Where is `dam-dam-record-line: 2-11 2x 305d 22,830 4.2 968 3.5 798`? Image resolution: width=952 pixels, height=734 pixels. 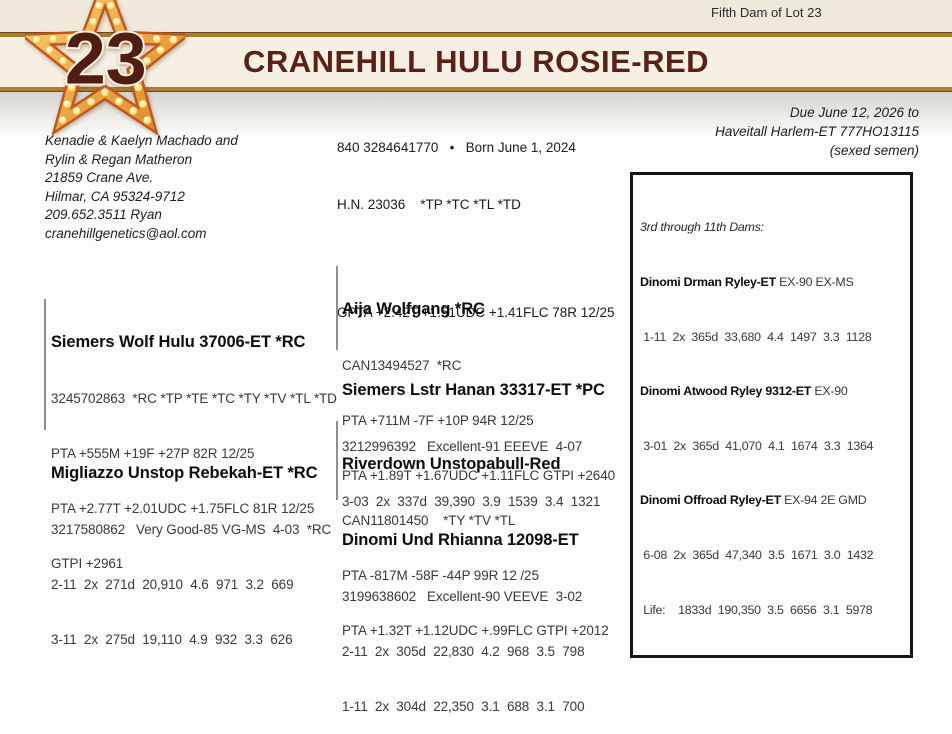 dam-dam-record-line: 2-11 2x 305d 22,830 4.2 968 3.5 798 is located at coordinates (463, 651).